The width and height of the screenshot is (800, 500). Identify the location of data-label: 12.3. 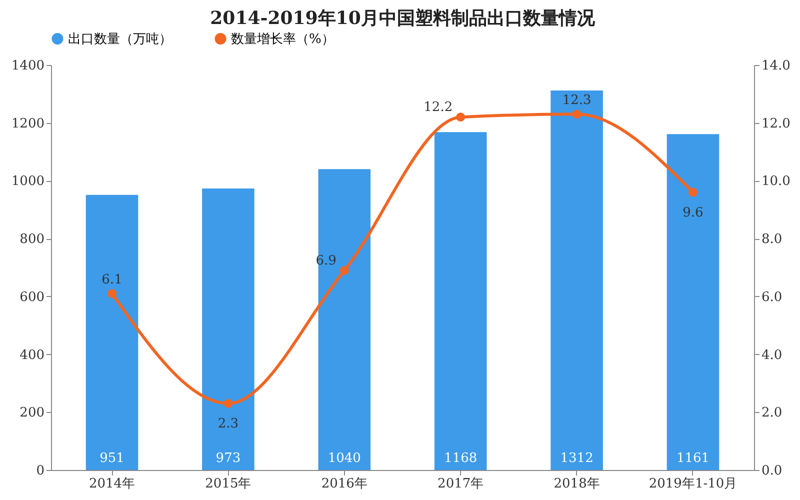
(577, 100).